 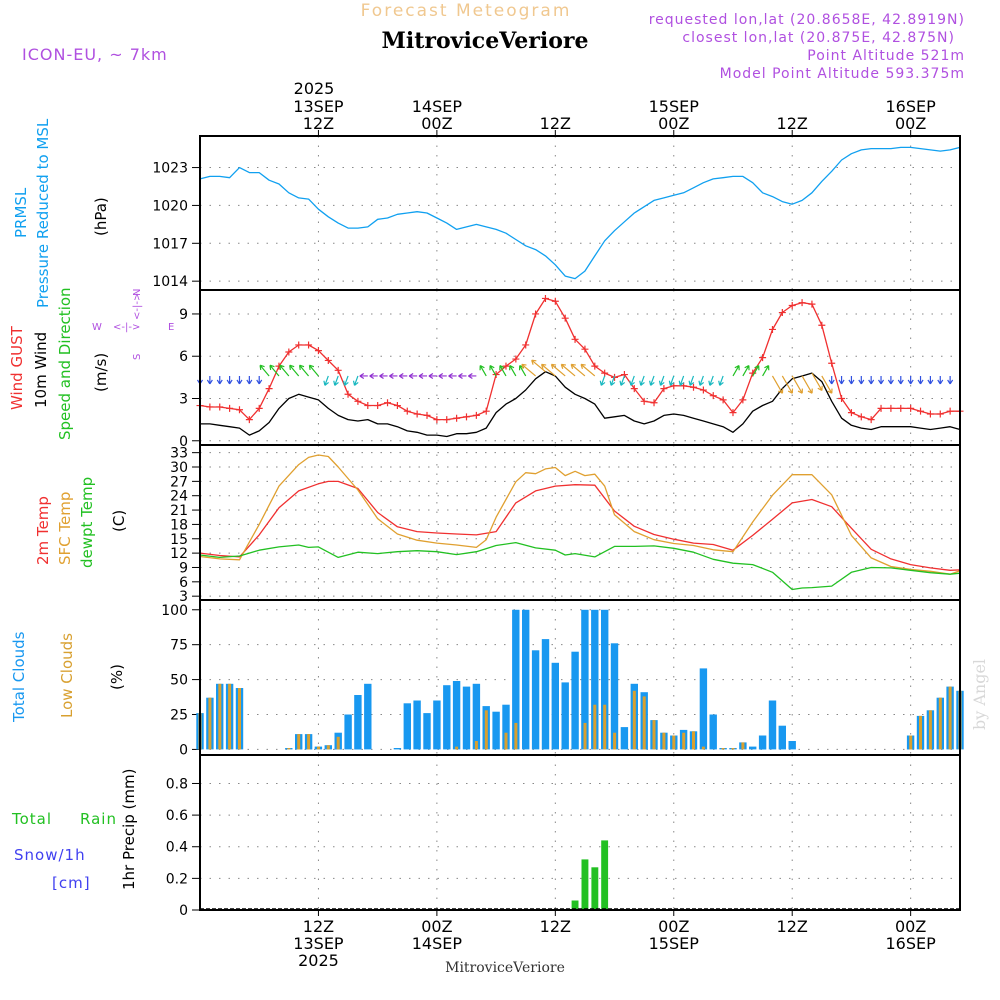 What do you see at coordinates (177, 784) in the screenshot?
I see `ytick-label: 0.8` at bounding box center [177, 784].